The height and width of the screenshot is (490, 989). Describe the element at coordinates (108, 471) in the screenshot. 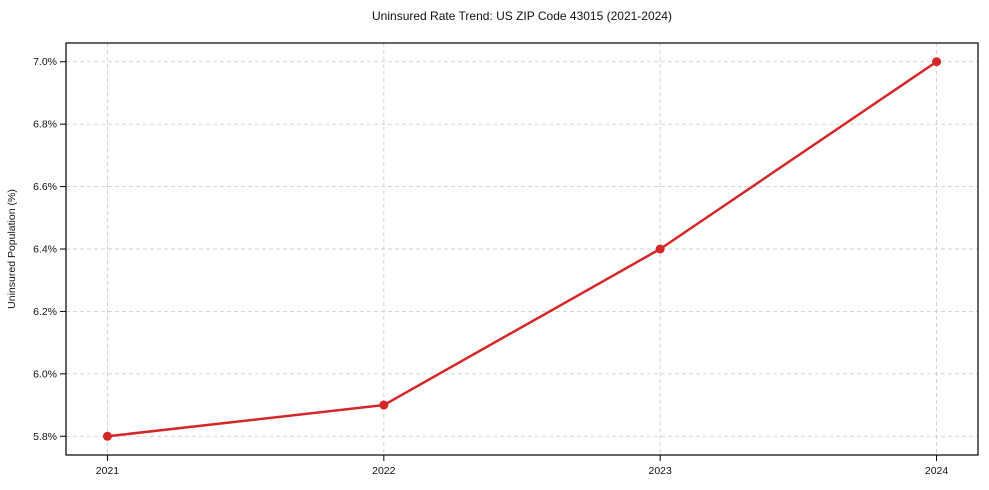

I see `x-tick-label: 2021` at that location.